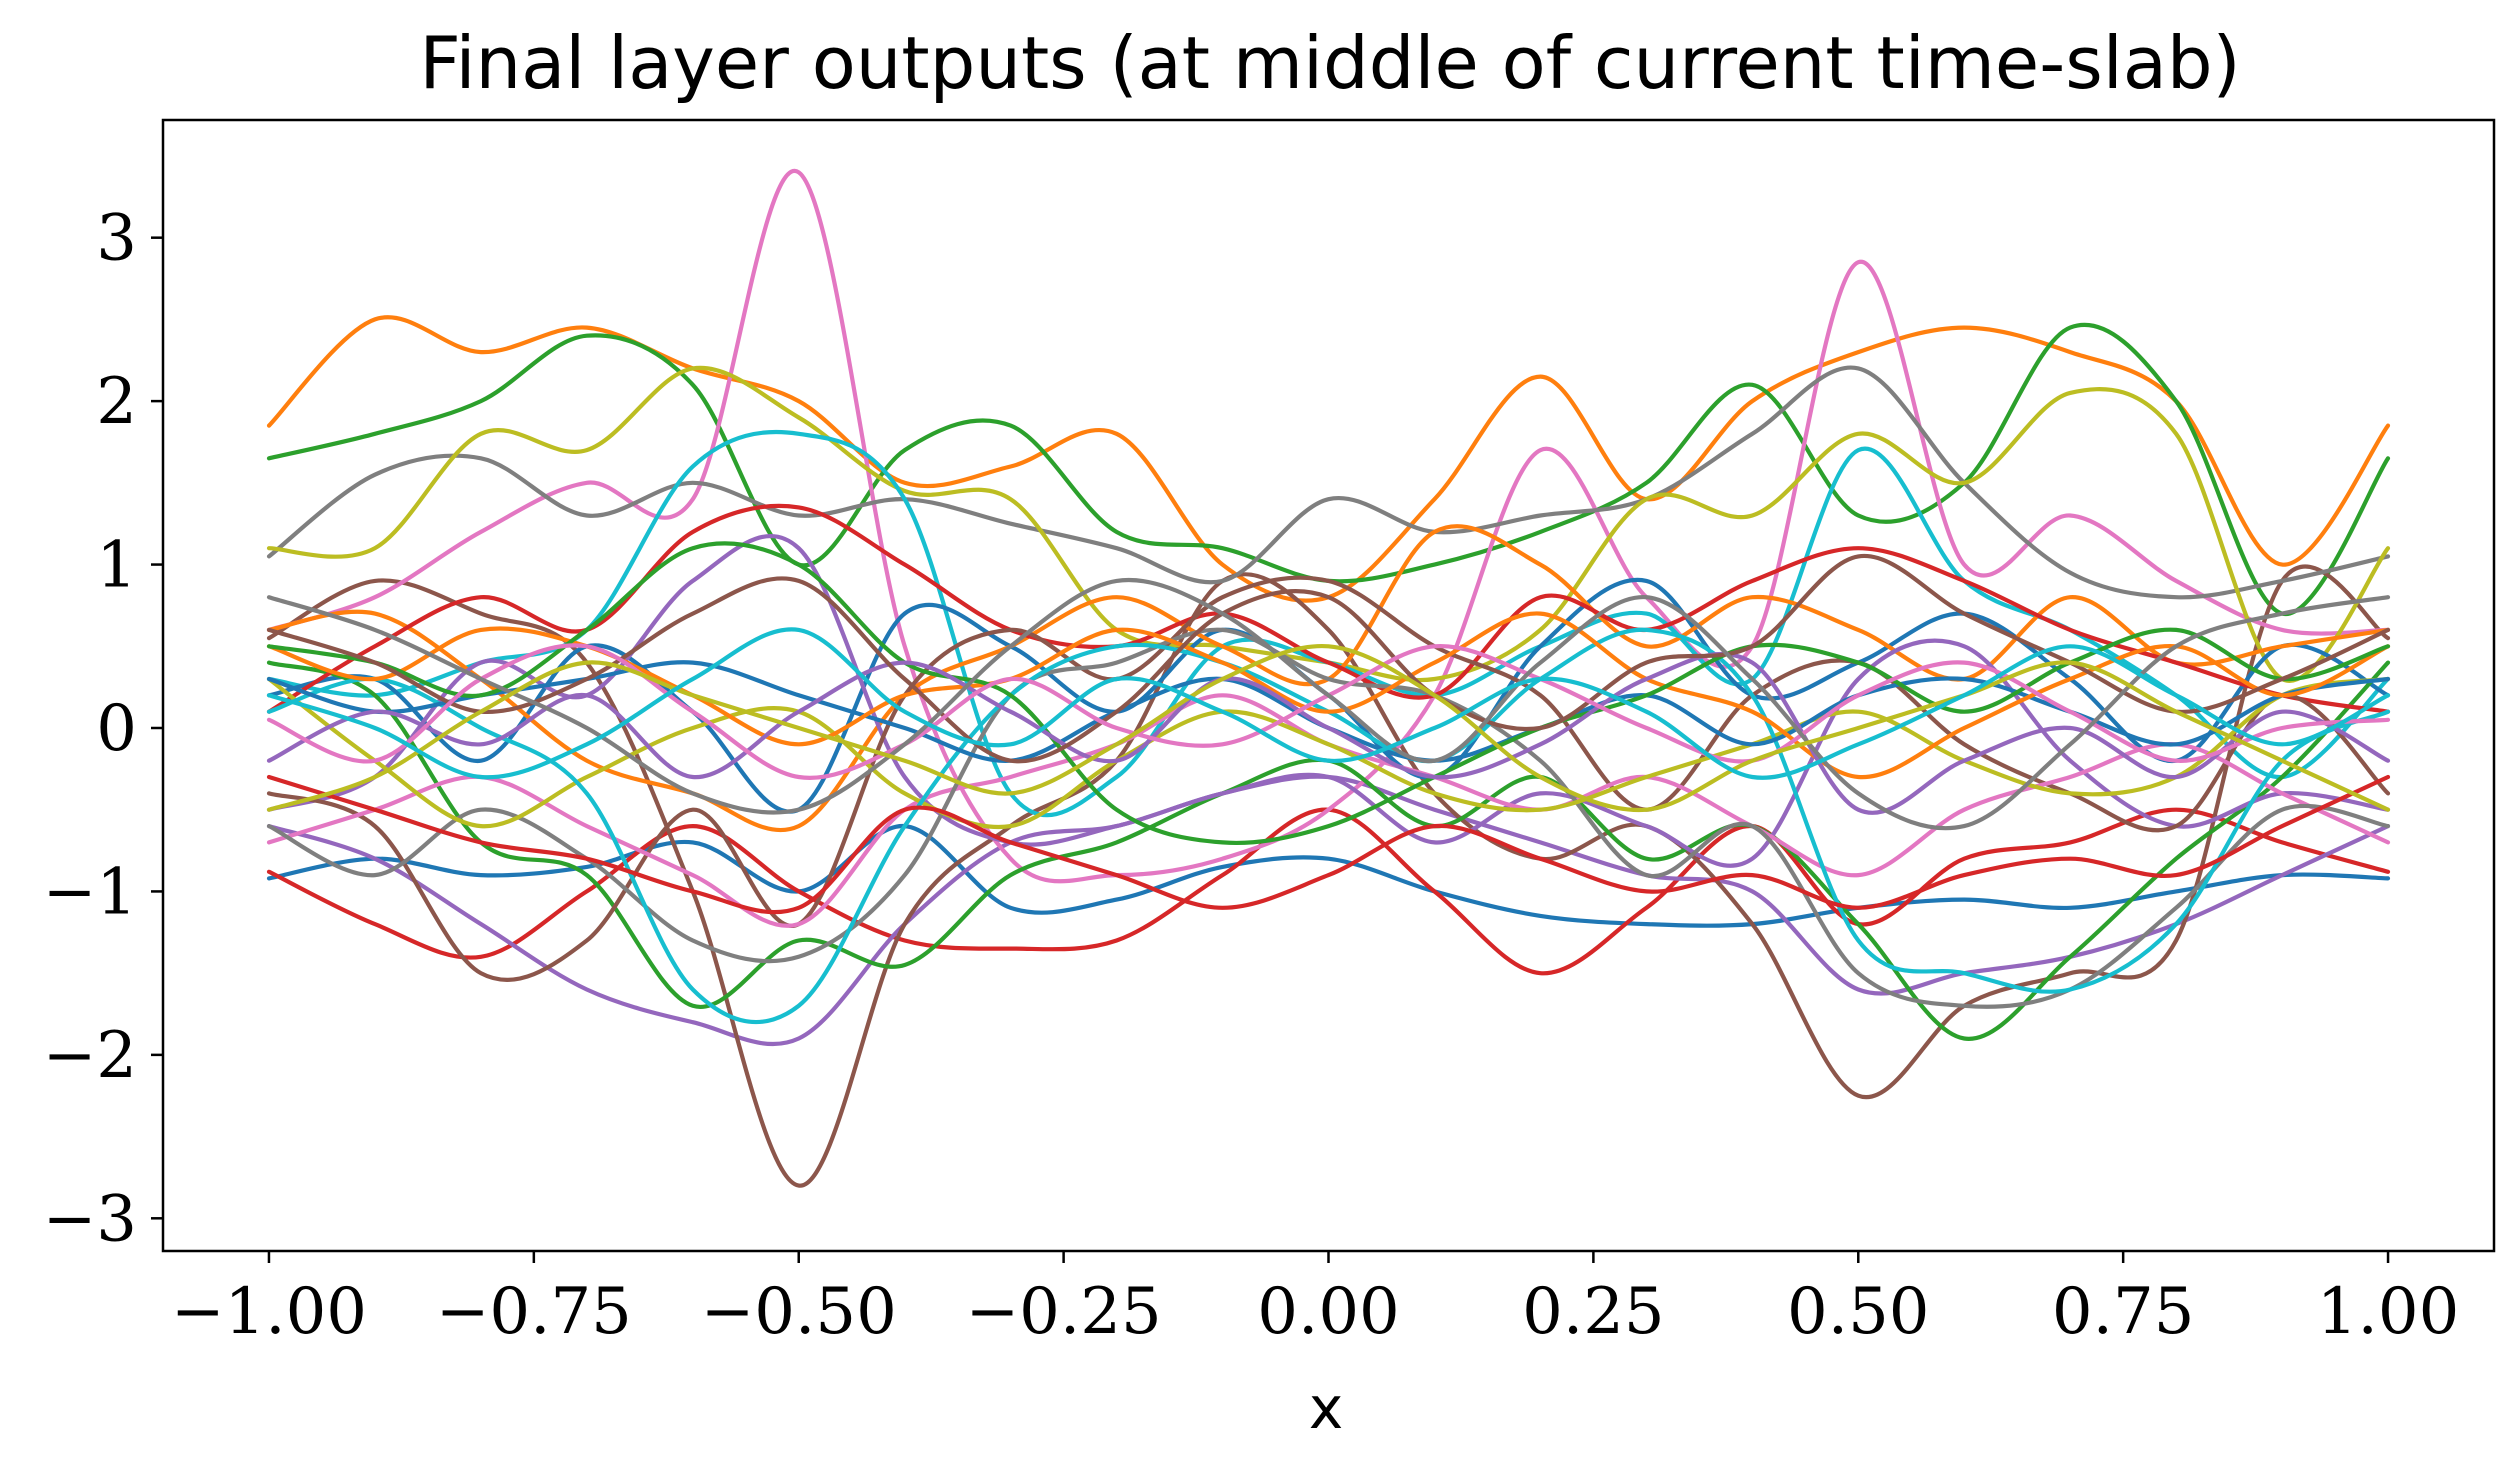 This screenshot has height=1473, width=2516. Describe the element at coordinates (116, 566) in the screenshot. I see `y-tick-label: 1` at that location.